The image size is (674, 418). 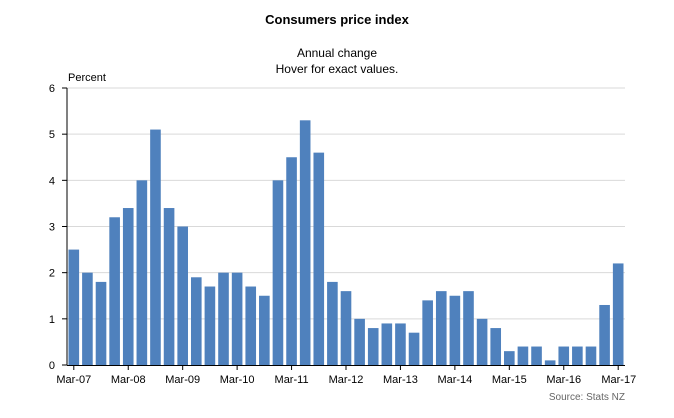 I want to click on x-tick-label: Mar-16, so click(x=563, y=380).